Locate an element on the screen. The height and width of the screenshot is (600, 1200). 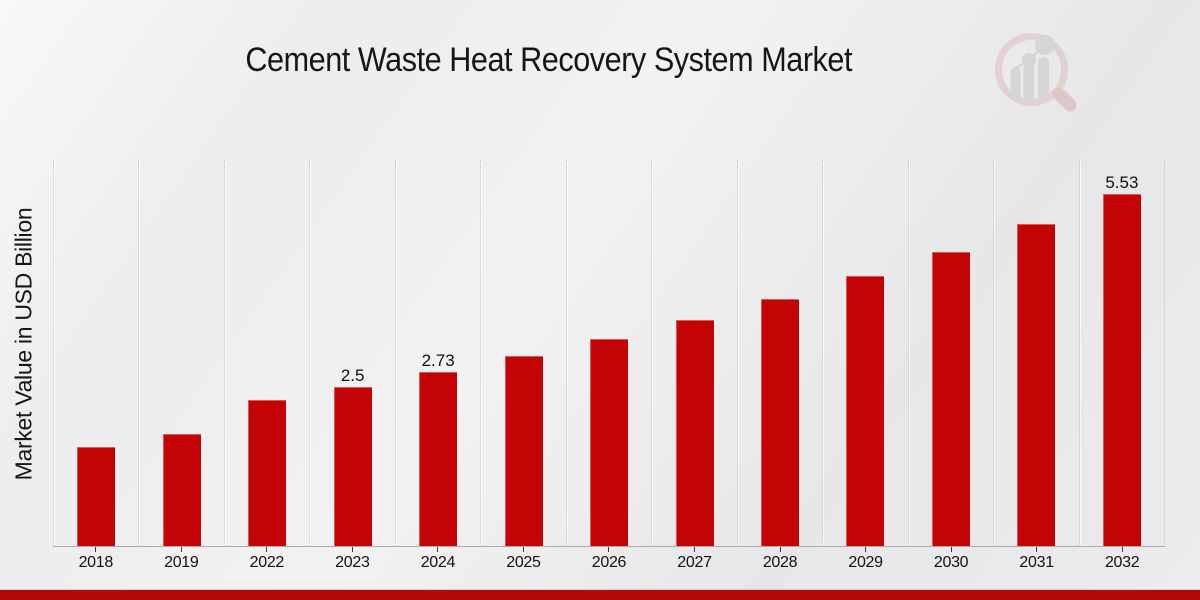
magnifier-bar-chart-watermark-icon is located at coordinates (1036, 72).